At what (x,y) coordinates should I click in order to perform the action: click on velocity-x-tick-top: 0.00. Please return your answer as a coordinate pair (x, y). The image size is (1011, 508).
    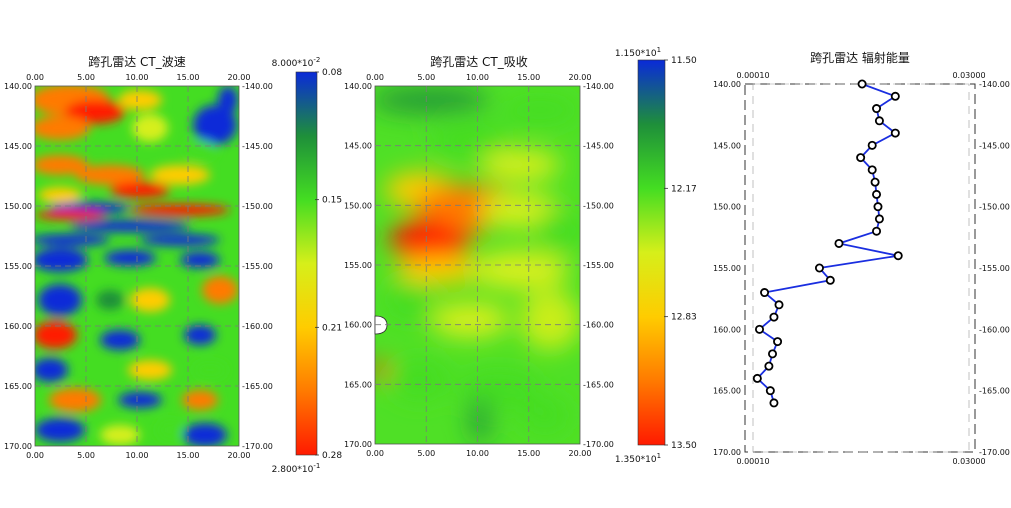
    Looking at the image, I should click on (35, 77).